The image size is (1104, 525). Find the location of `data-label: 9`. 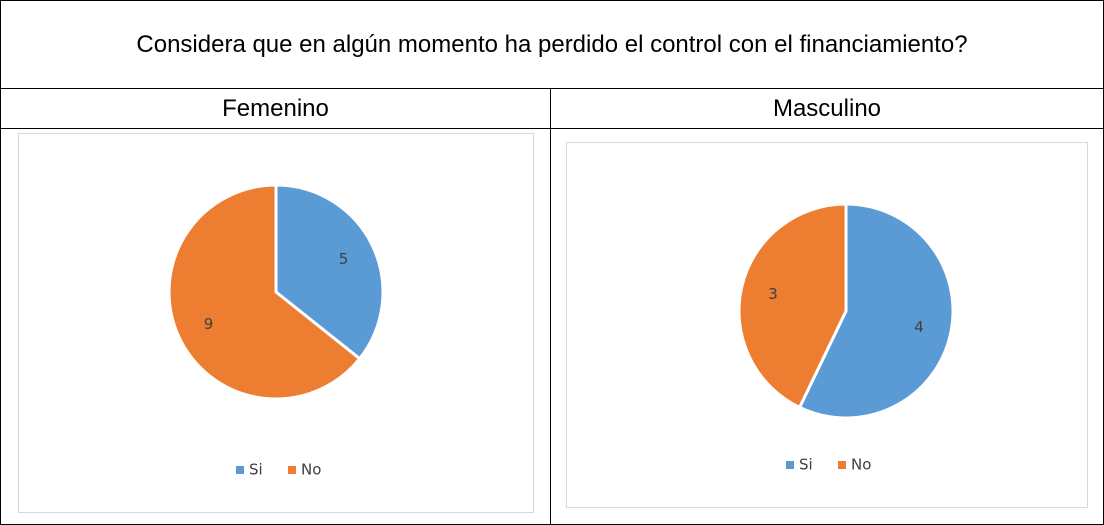

data-label: 9 is located at coordinates (209, 324).